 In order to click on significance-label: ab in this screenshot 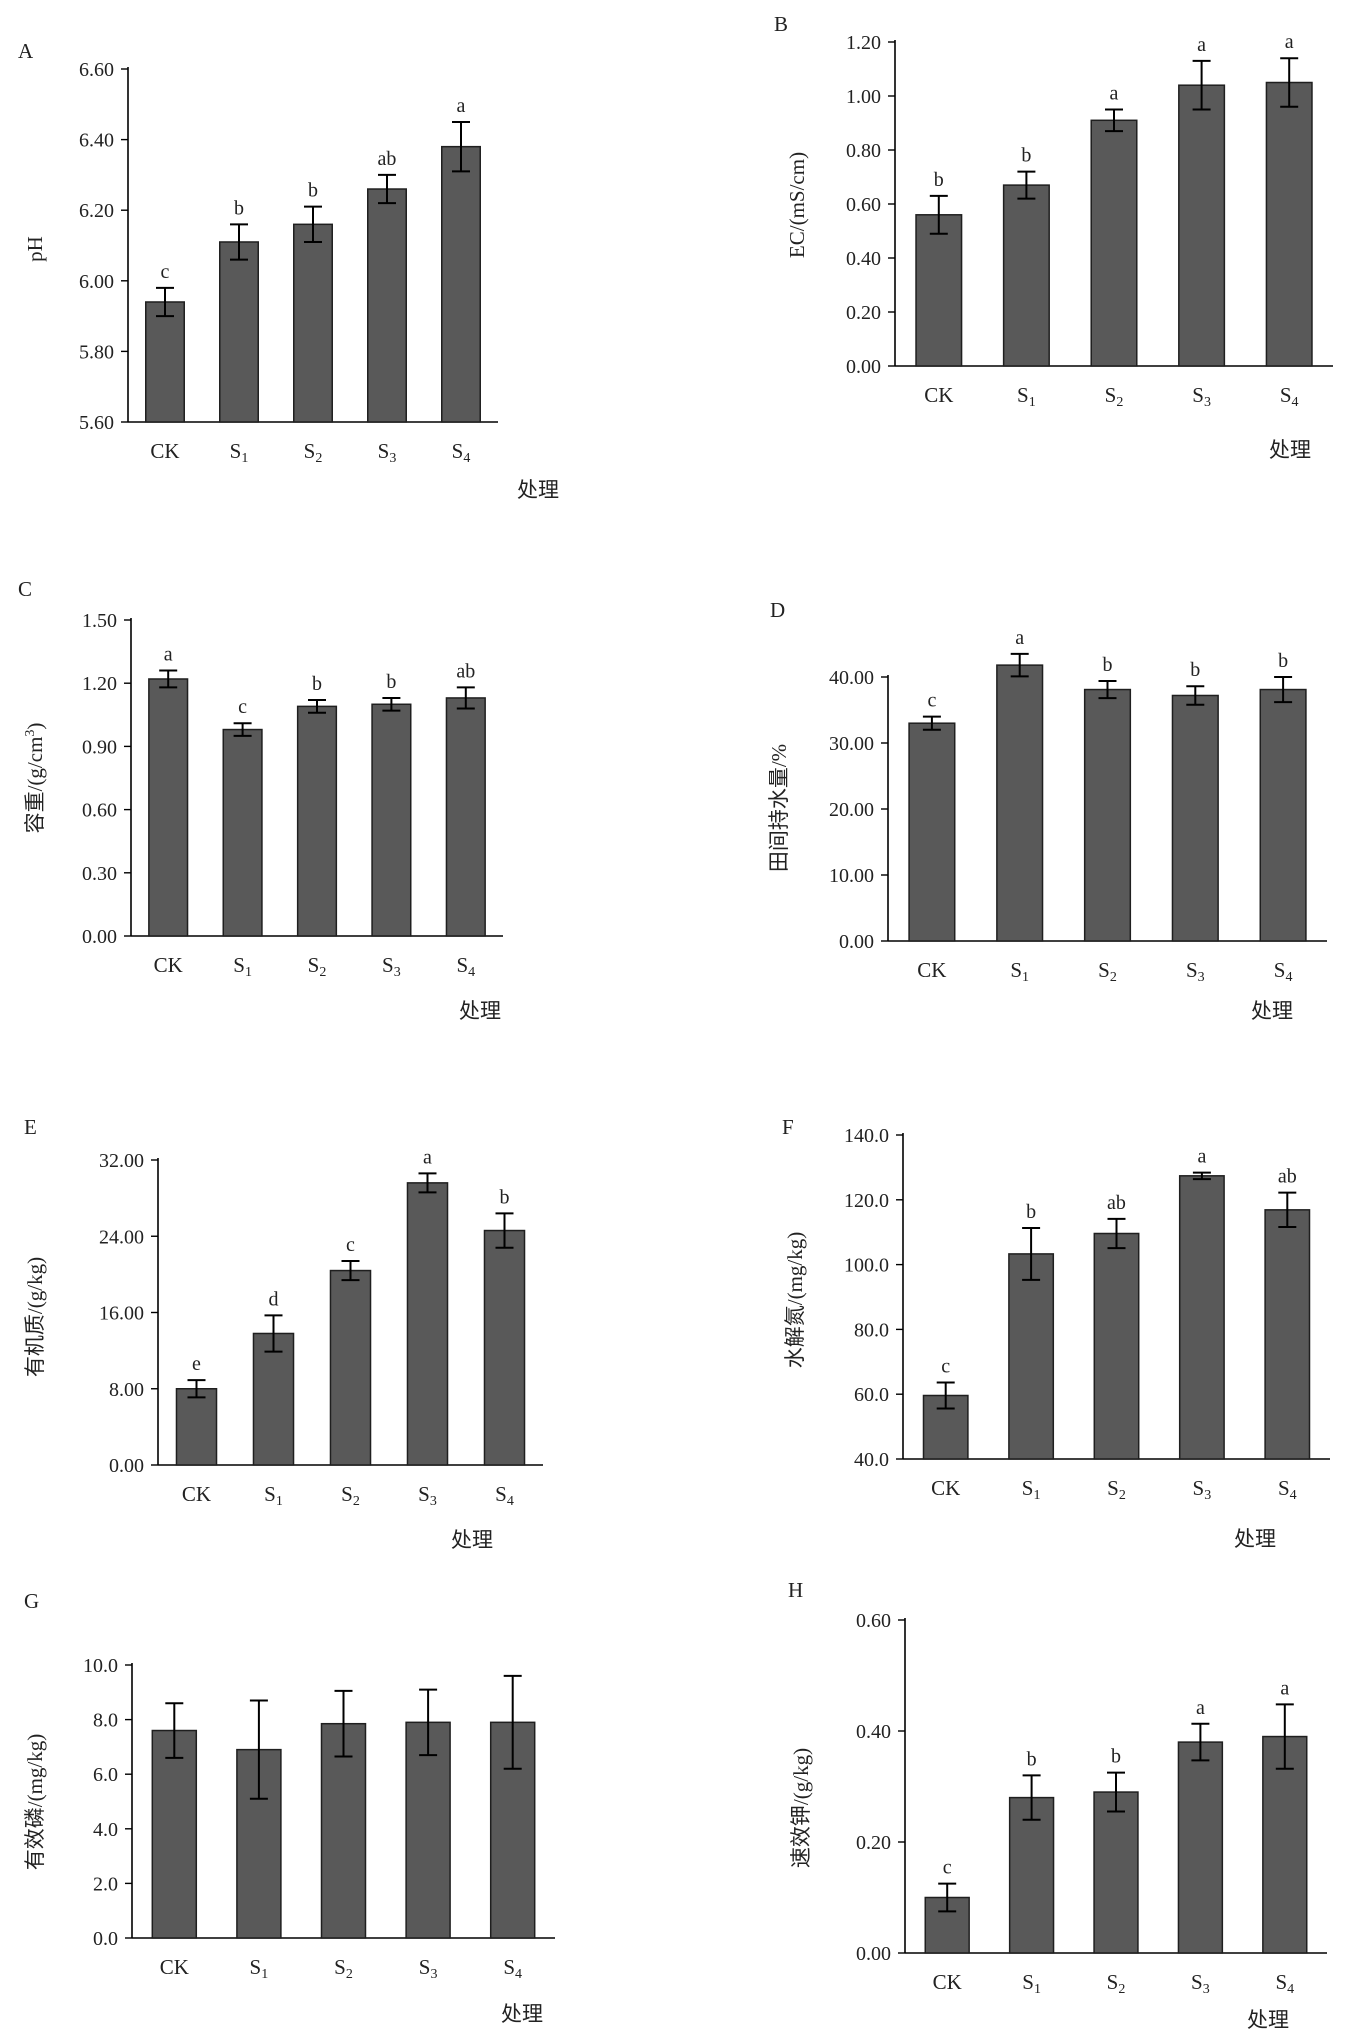, I will do `click(465, 671)`.